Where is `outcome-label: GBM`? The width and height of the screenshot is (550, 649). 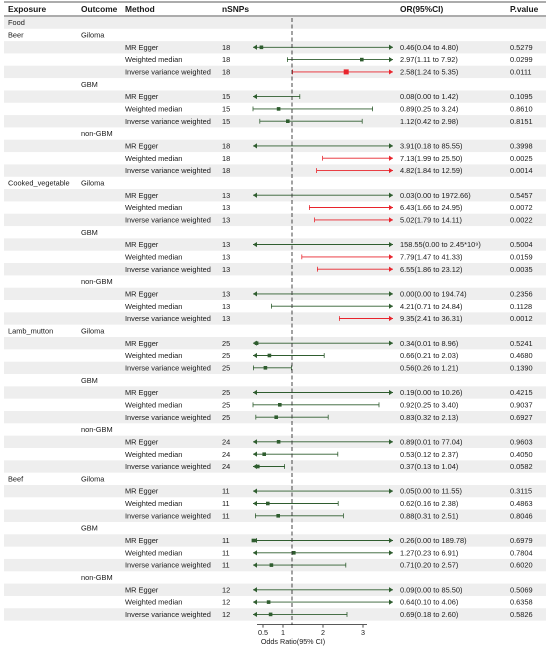 outcome-label: GBM is located at coordinates (89, 84).